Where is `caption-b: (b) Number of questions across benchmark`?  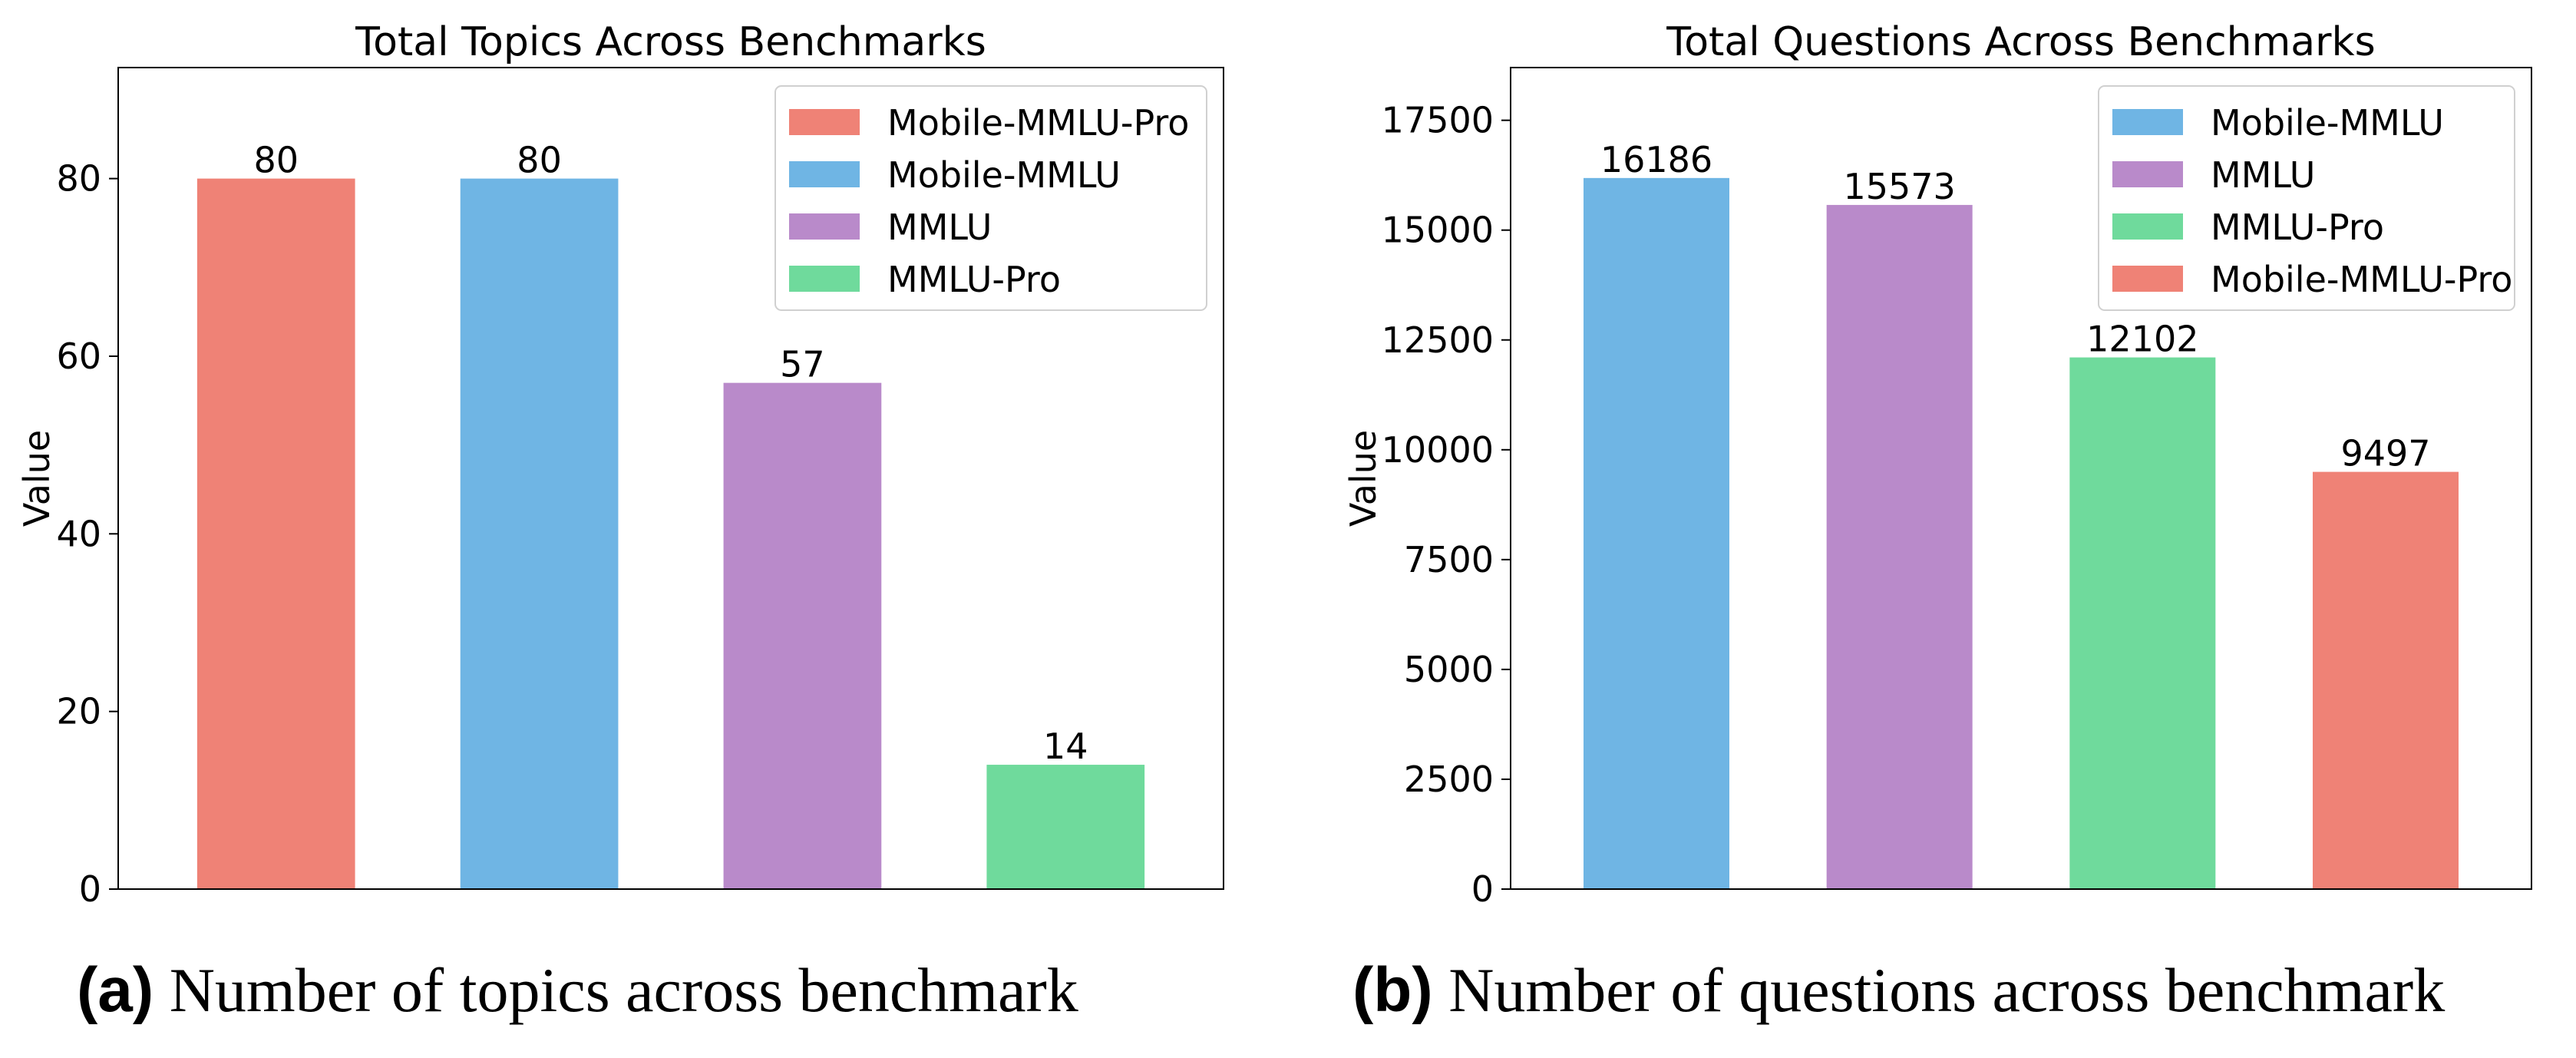 caption-b: (b) Number of questions across benchmark is located at coordinates (1898, 990).